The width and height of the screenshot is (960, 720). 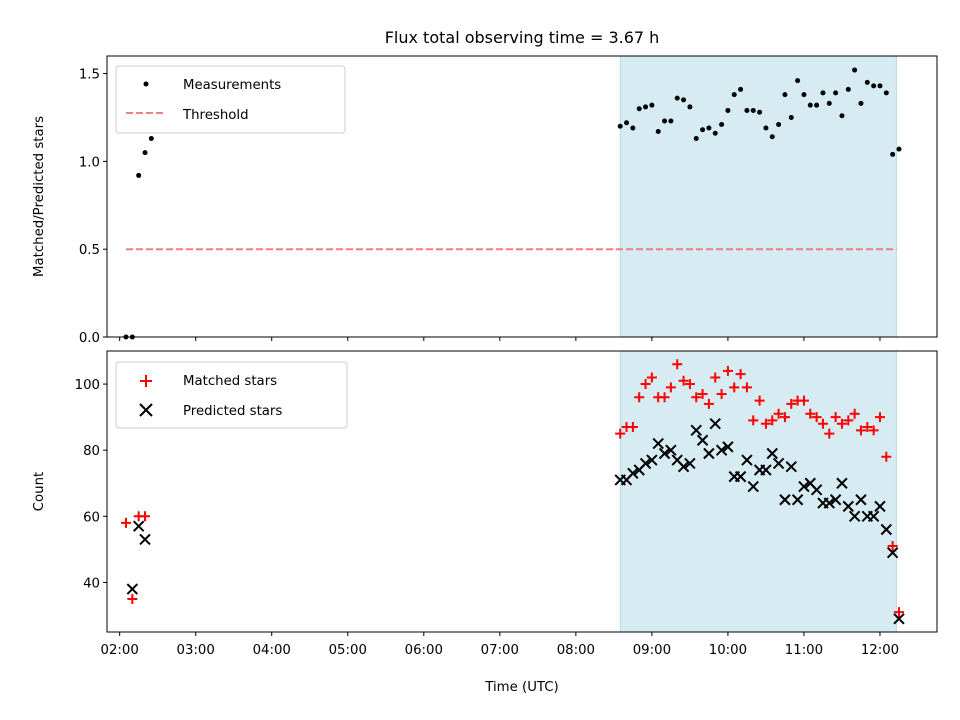 What do you see at coordinates (231, 395) in the screenshot?
I see `bottom-legend-box` at bounding box center [231, 395].